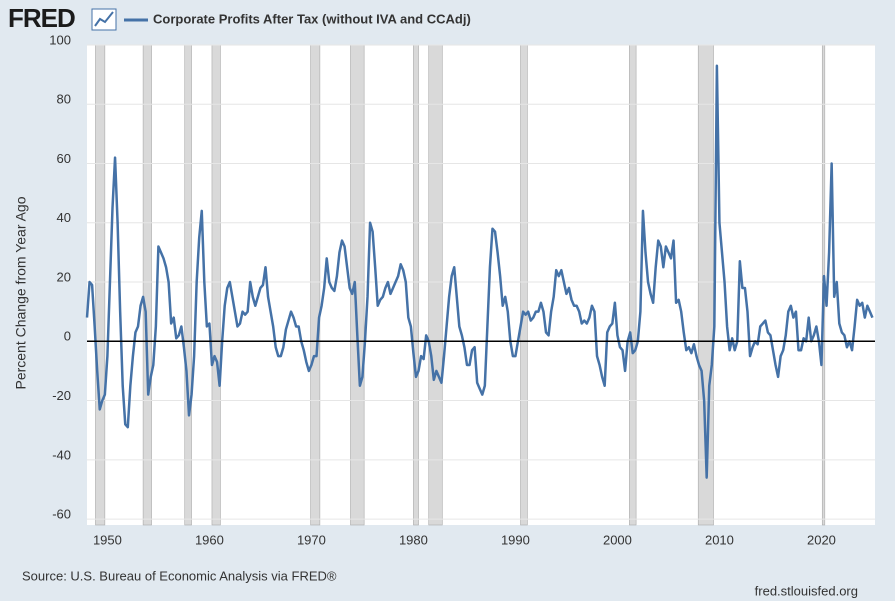 The width and height of the screenshot is (895, 601). I want to click on x-tick-label: 1990, so click(515, 539).